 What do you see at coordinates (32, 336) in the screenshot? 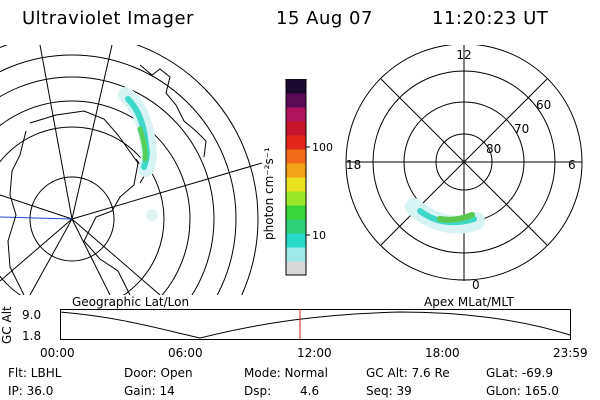
I see `altitude-tick-low: 1.8` at bounding box center [32, 336].